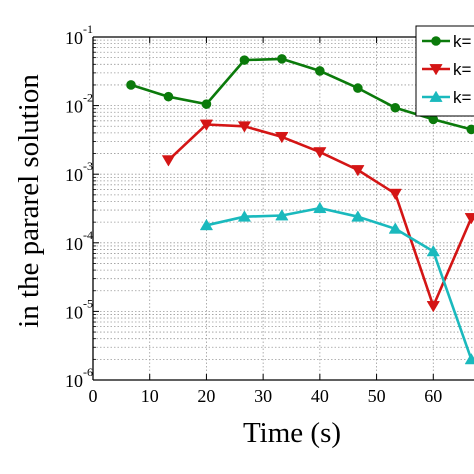 The image size is (474, 474). Describe the element at coordinates (433, 396) in the screenshot. I see `x-tick-label: 60` at that location.